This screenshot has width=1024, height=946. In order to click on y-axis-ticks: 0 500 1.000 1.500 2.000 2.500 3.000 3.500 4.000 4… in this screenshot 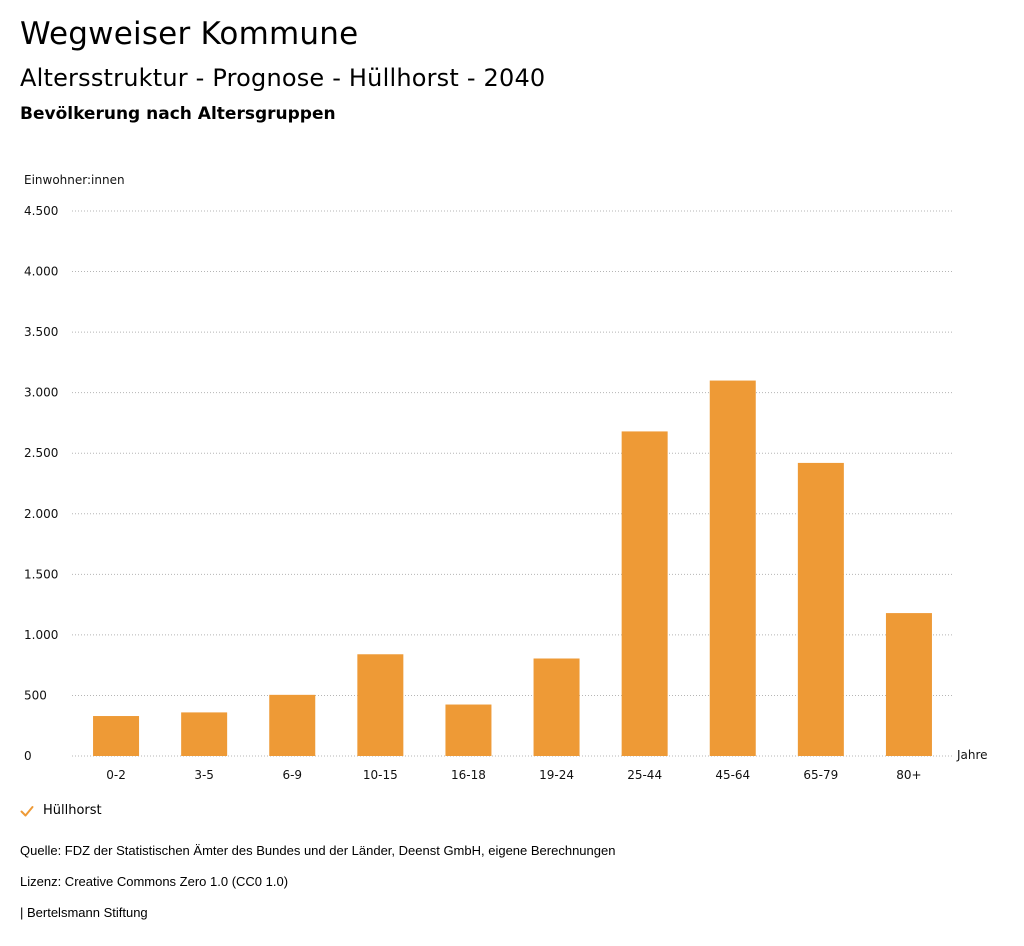, I will do `click(41, 483)`.